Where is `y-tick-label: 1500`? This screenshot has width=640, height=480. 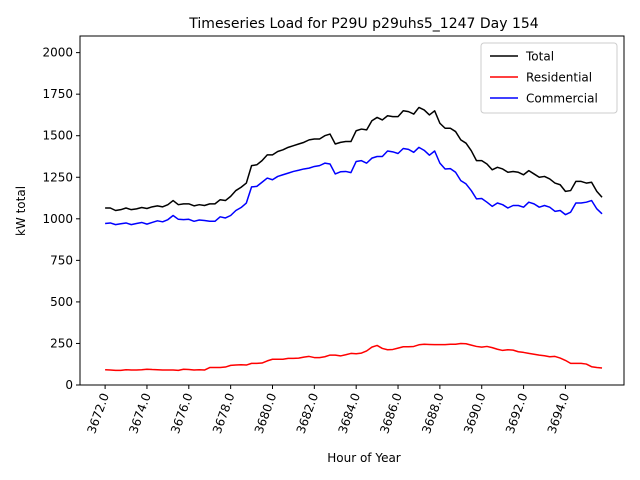 y-tick-label: 1500 is located at coordinates (57, 136).